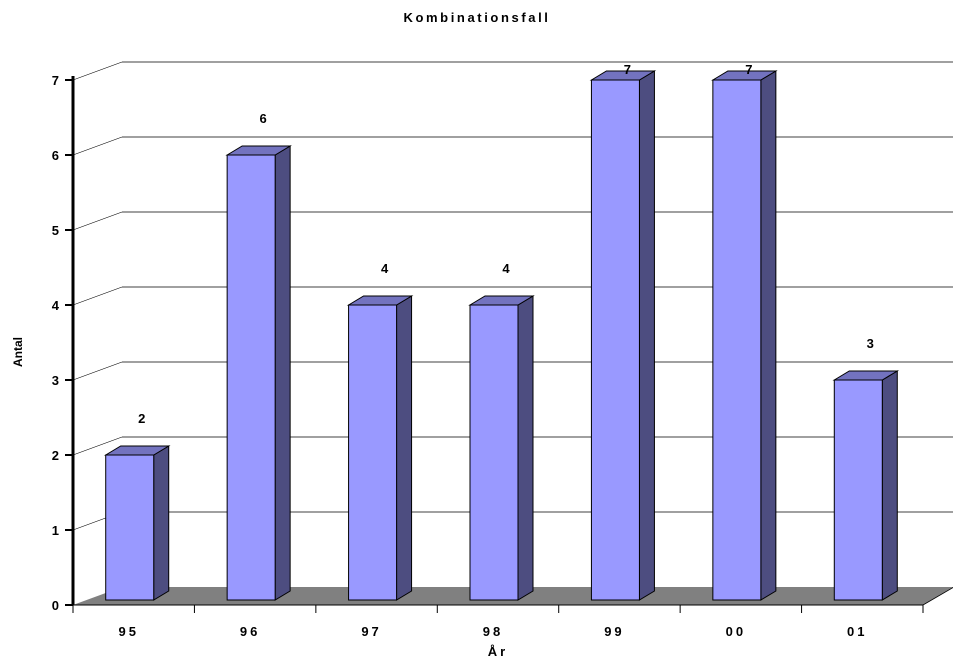 Image resolution: width=953 pixels, height=661 pixels. Describe the element at coordinates (55, 80) in the screenshot. I see `y-tick-label: 7` at that location.